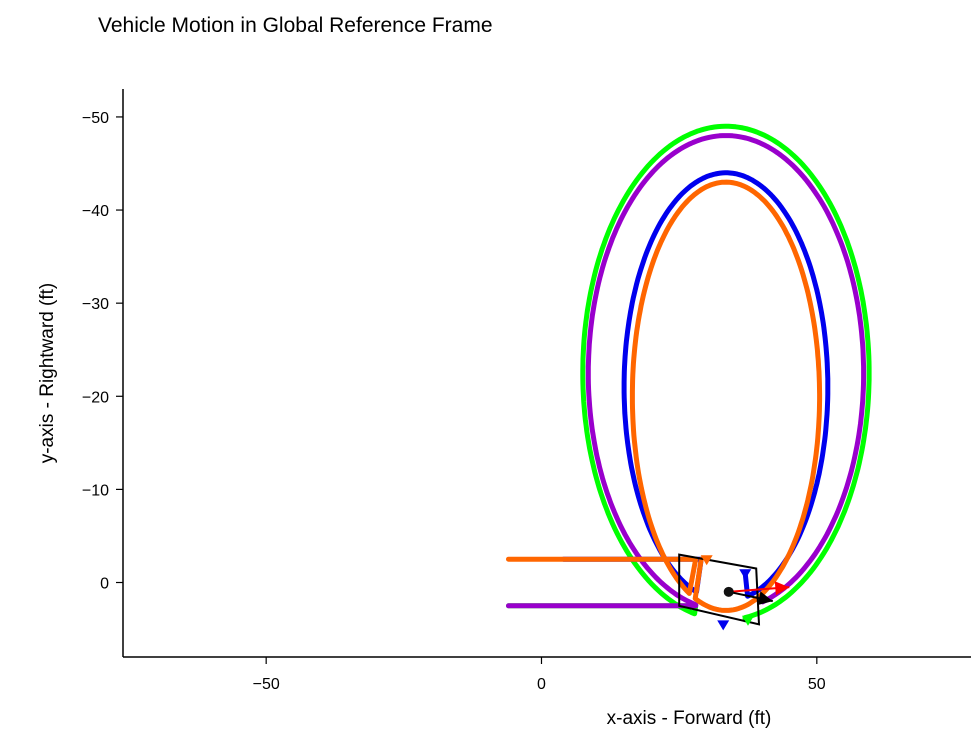 This screenshot has width=971, height=748. What do you see at coordinates (541, 684) in the screenshot?
I see `x-tick-label: 0` at bounding box center [541, 684].